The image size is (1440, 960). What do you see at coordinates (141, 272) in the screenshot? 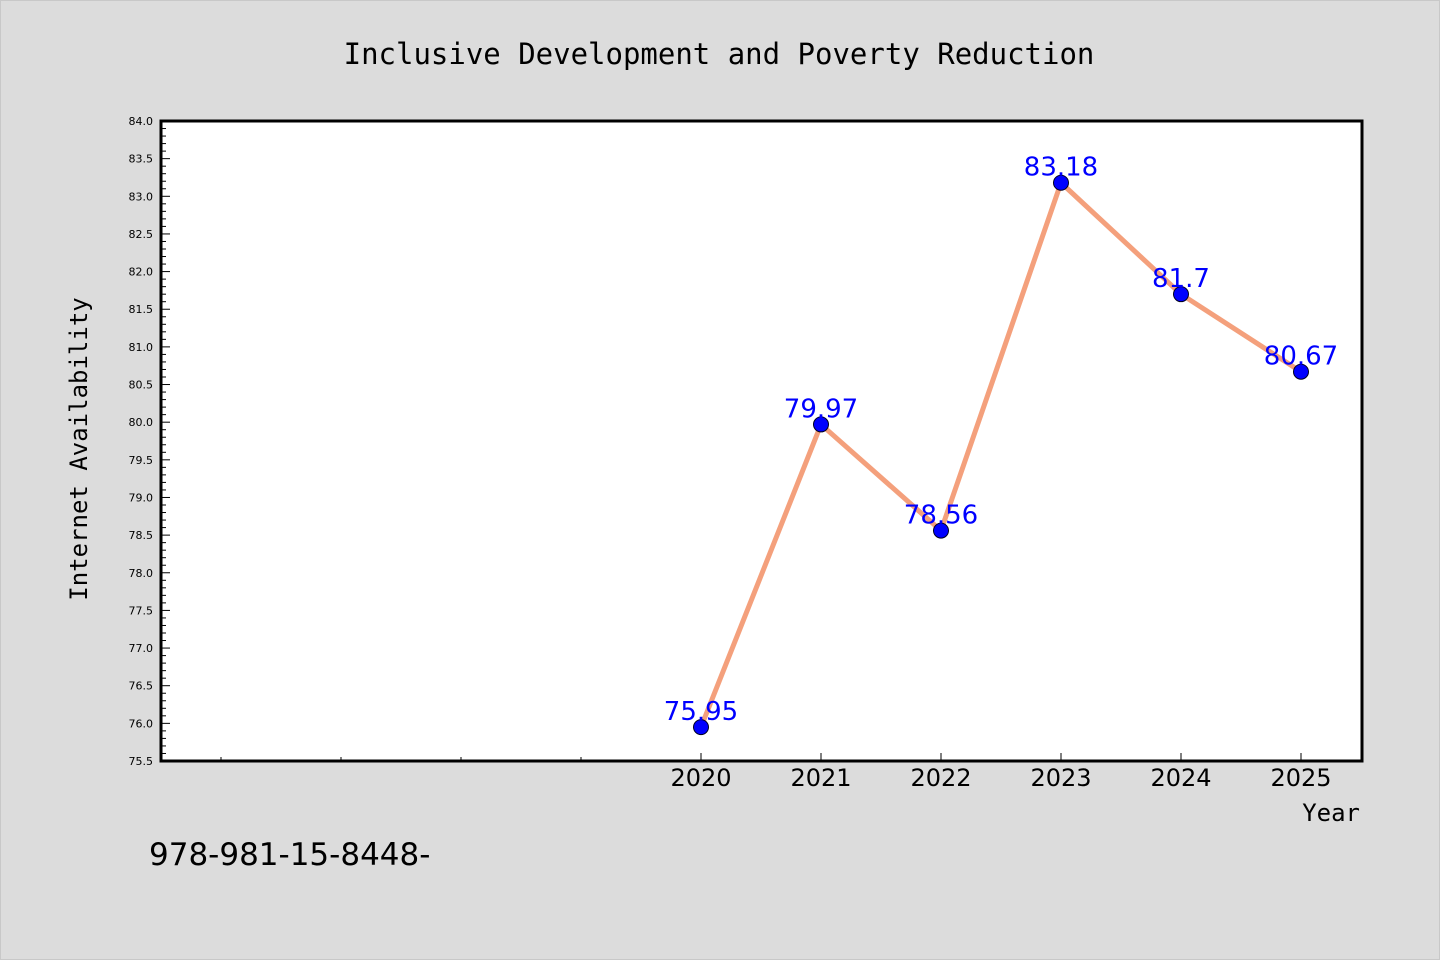
I see `y-tick-label: 82.0` at bounding box center [141, 272].